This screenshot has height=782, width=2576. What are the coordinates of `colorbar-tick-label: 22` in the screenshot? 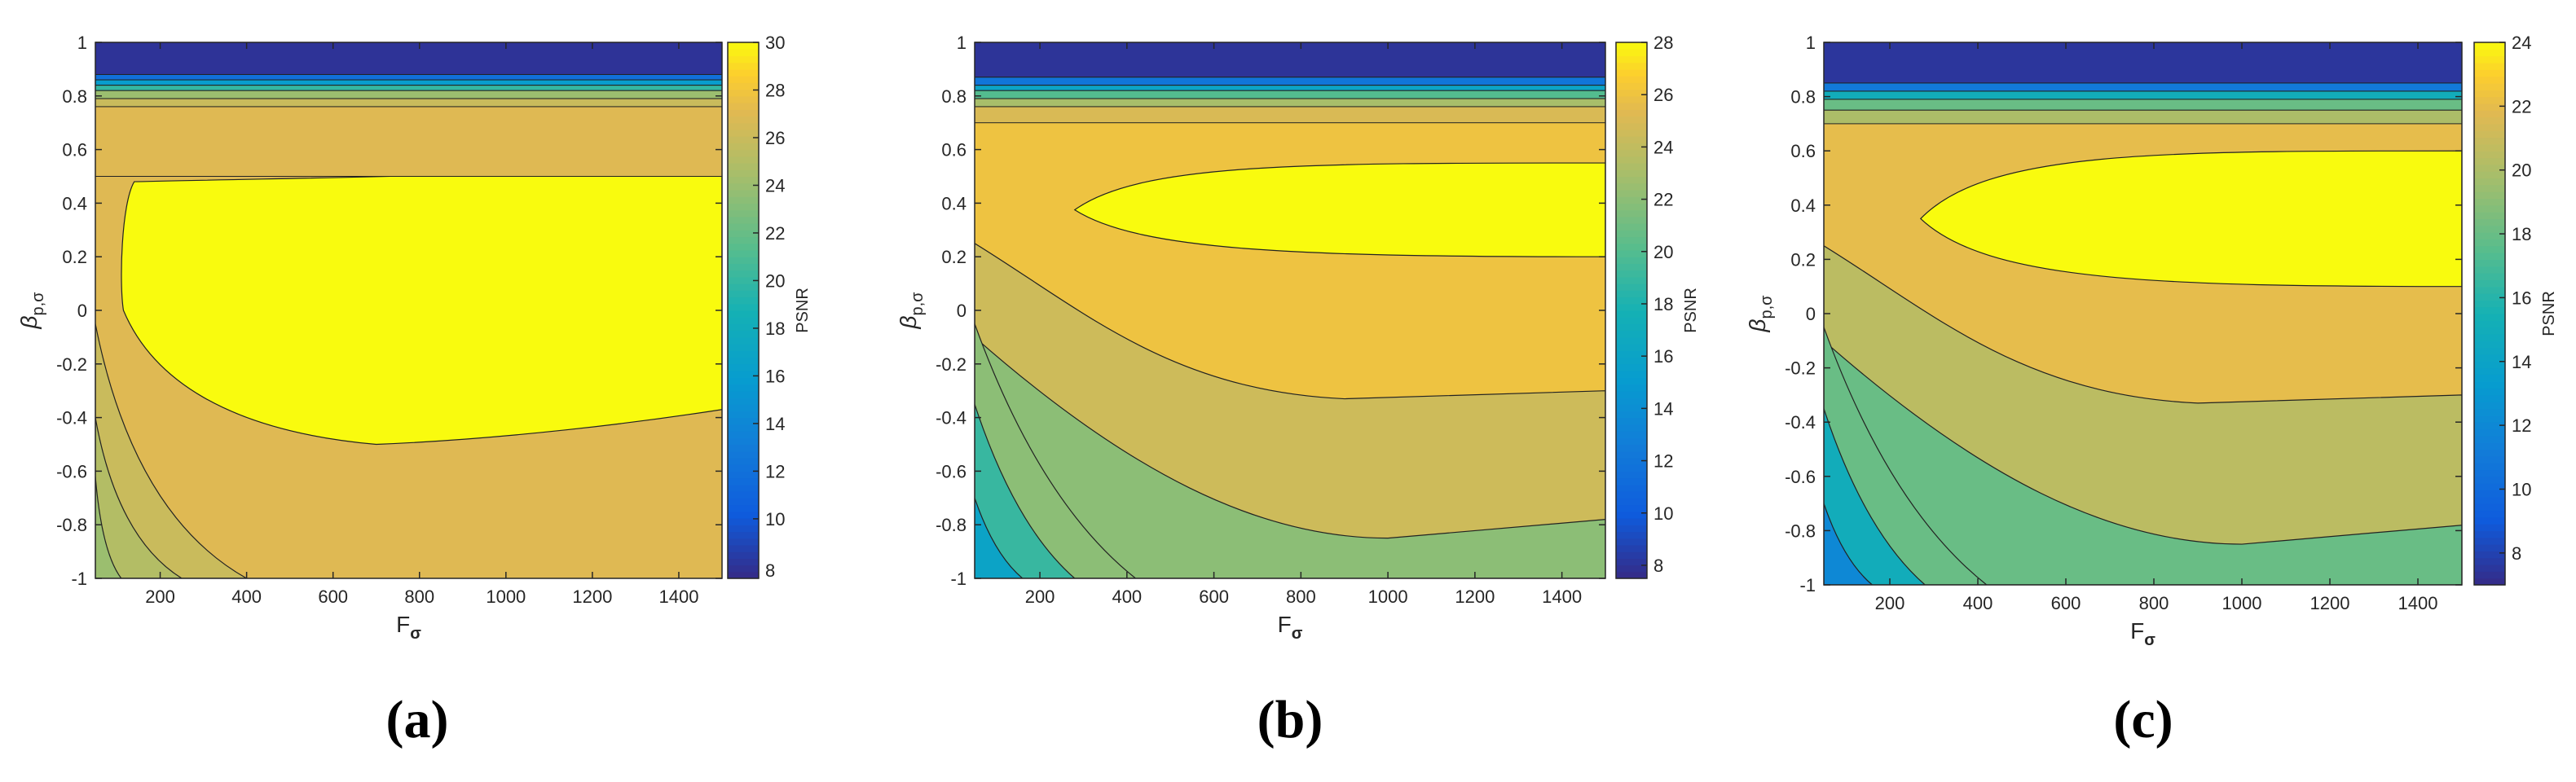 It's located at (775, 233).